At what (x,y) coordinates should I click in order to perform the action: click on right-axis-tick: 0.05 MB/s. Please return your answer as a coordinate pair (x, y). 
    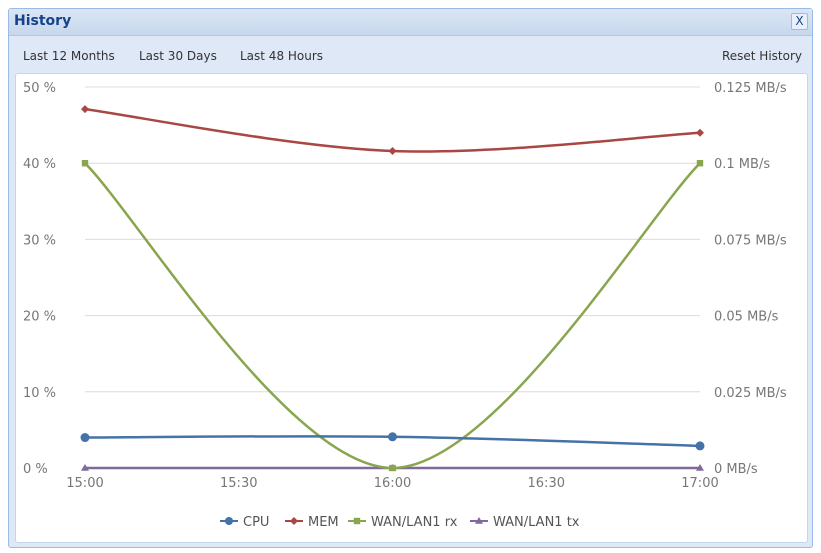
    Looking at the image, I should click on (746, 317).